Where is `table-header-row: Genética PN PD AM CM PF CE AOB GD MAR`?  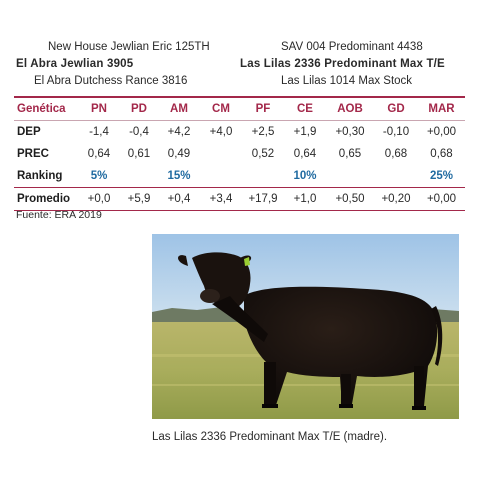
table-header-row: Genética PN PD AM CM PF CE AOB GD MAR is located at coordinates (239, 108).